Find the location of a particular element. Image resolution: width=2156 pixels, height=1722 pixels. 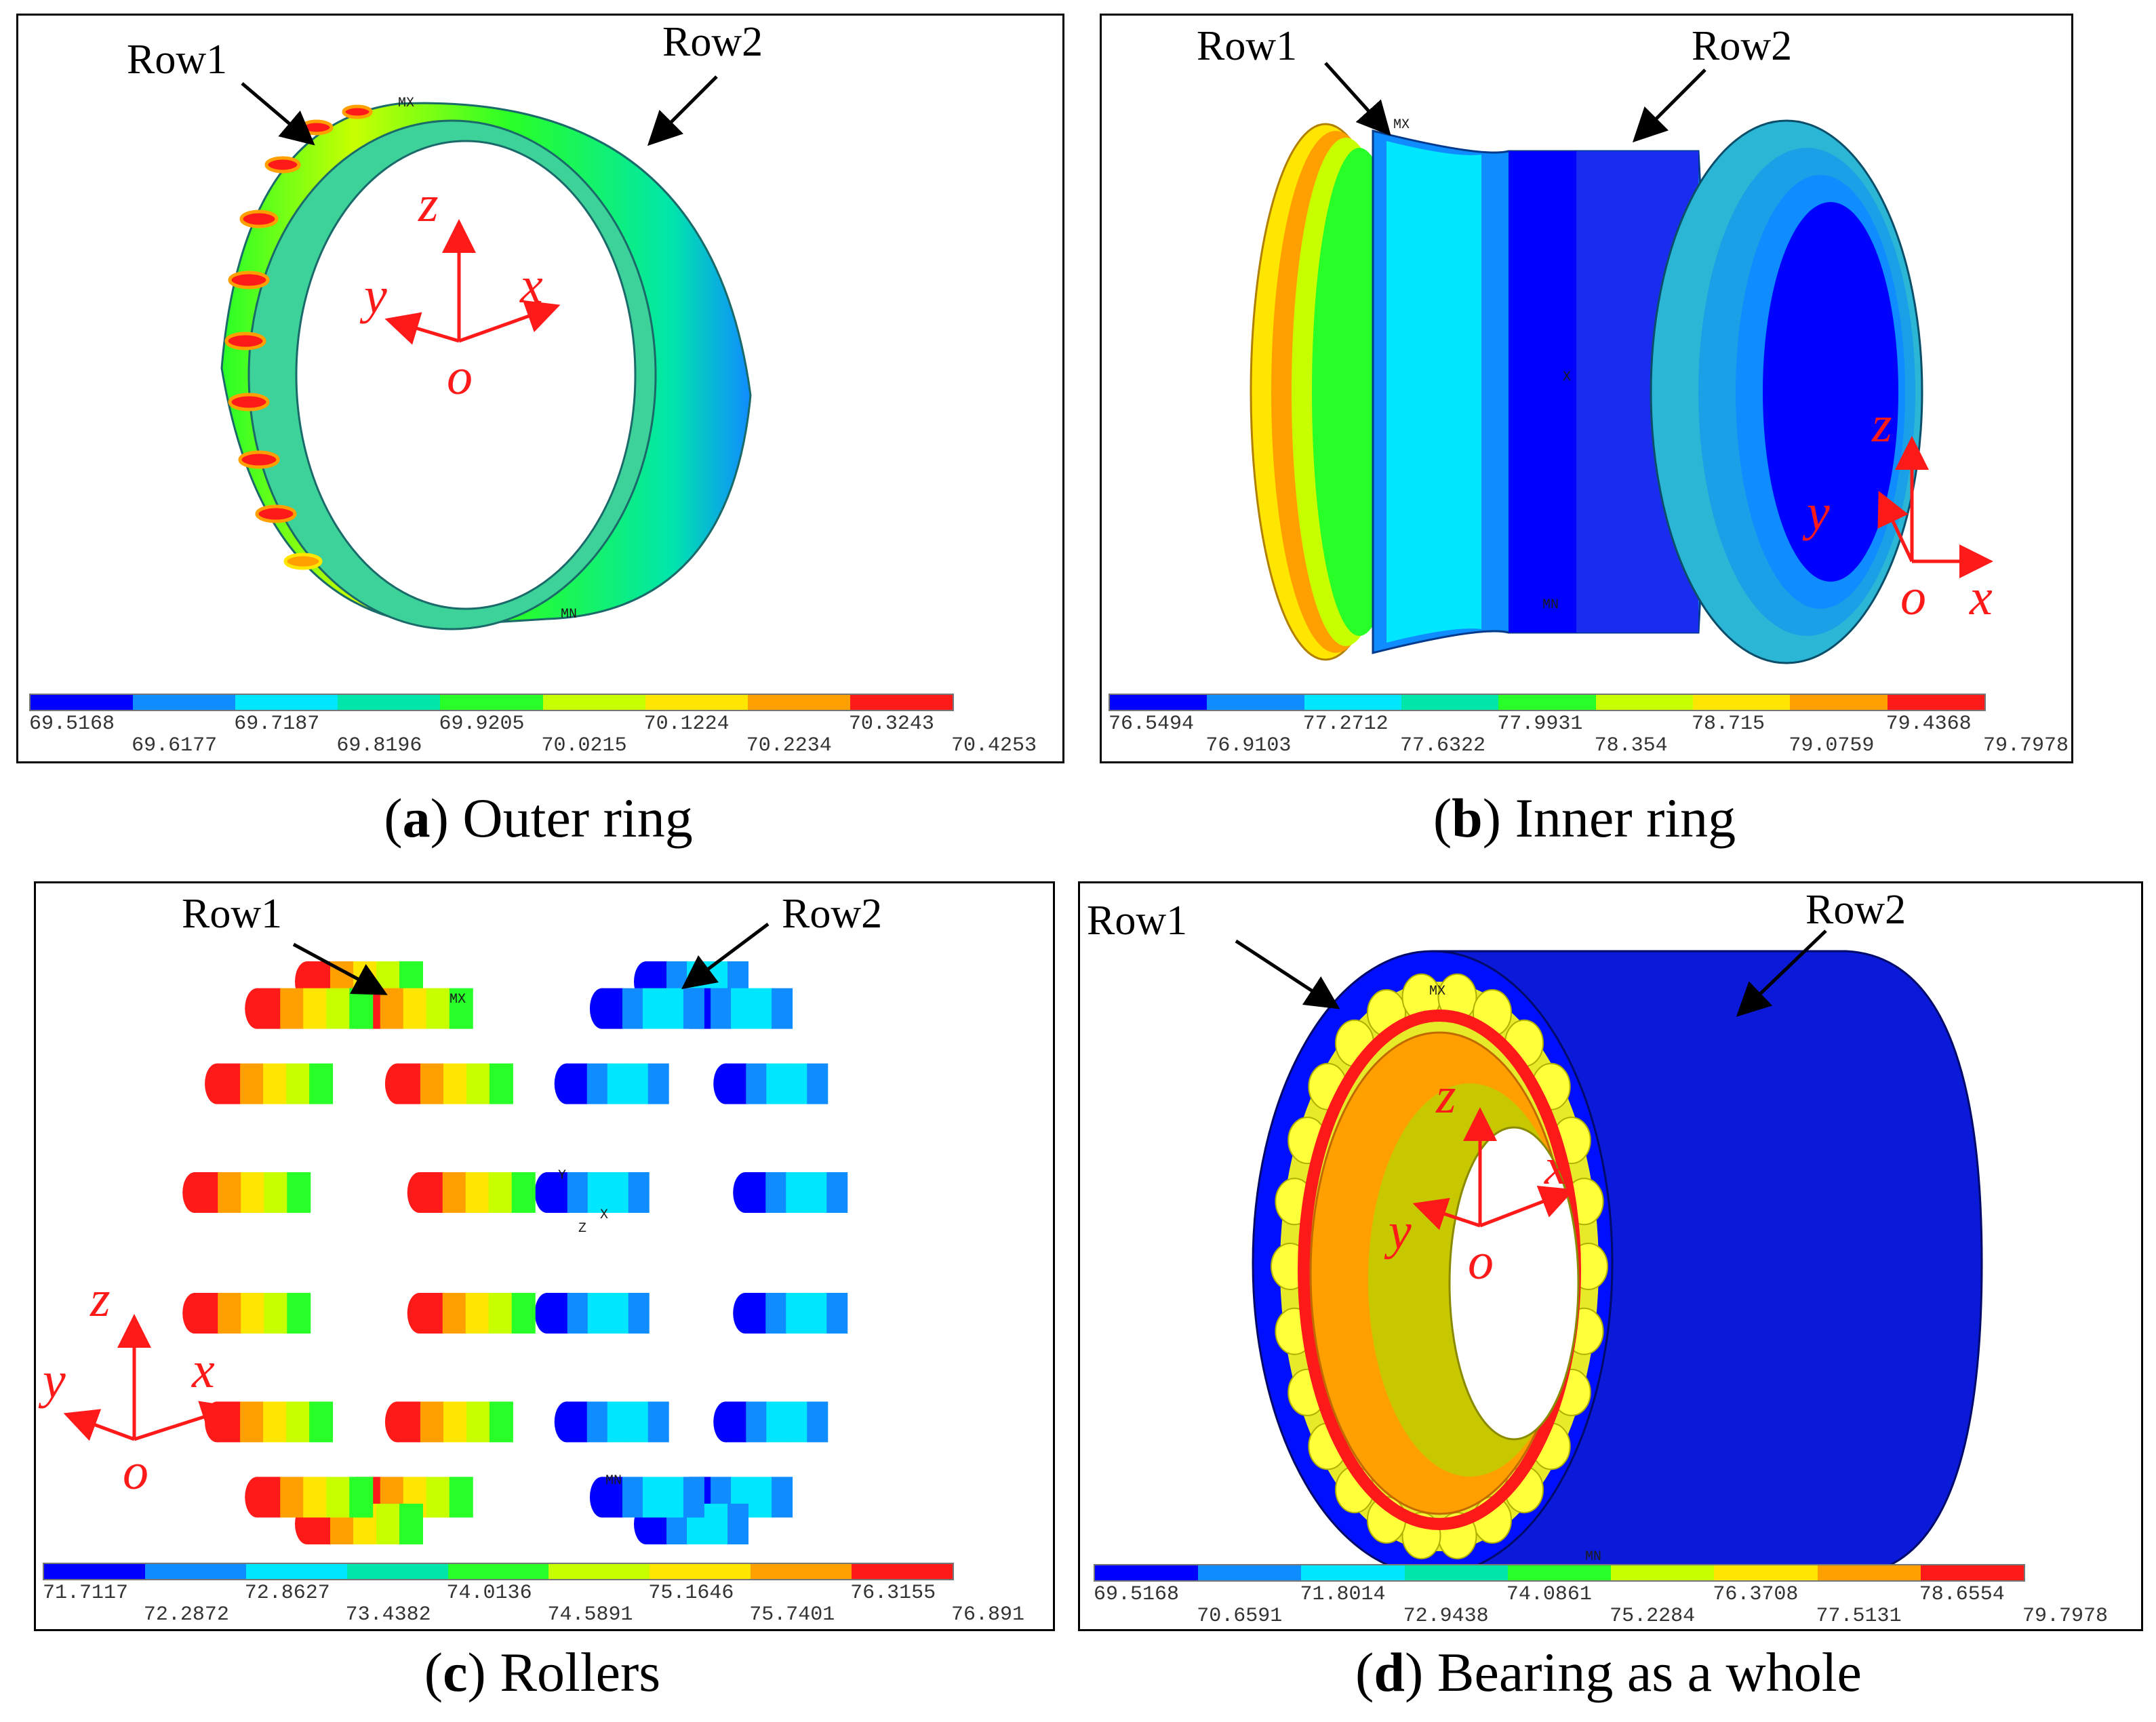

legend-tick-label: 69.9205 is located at coordinates (482, 725).